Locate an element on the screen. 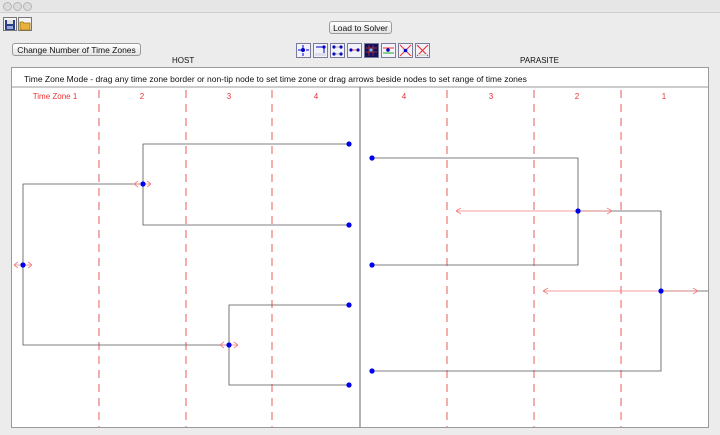 The height and width of the screenshot is (435, 720). dots-arrow-icon is located at coordinates (354, 50).